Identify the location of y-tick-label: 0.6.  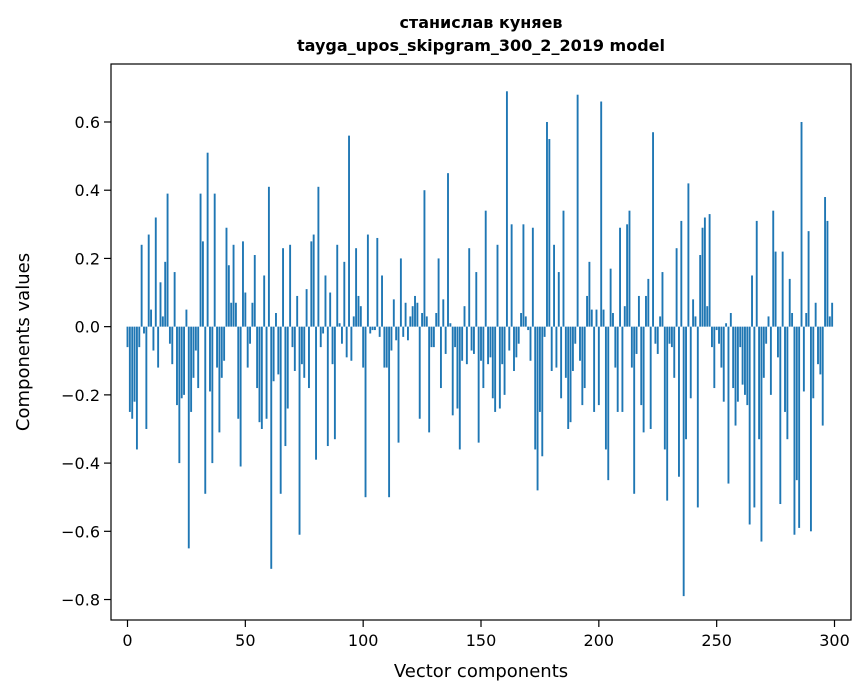
(87, 122).